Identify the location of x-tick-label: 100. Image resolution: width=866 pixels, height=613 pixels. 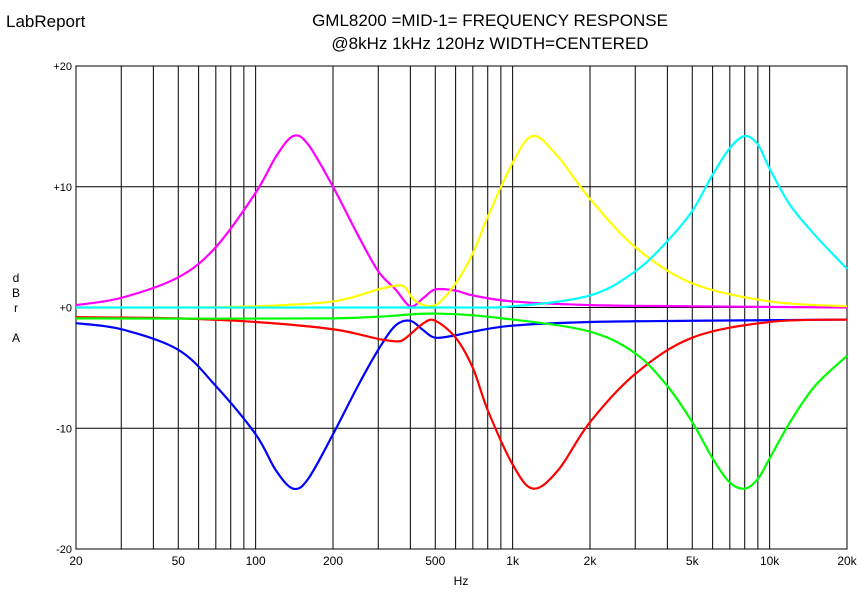
(256, 561).